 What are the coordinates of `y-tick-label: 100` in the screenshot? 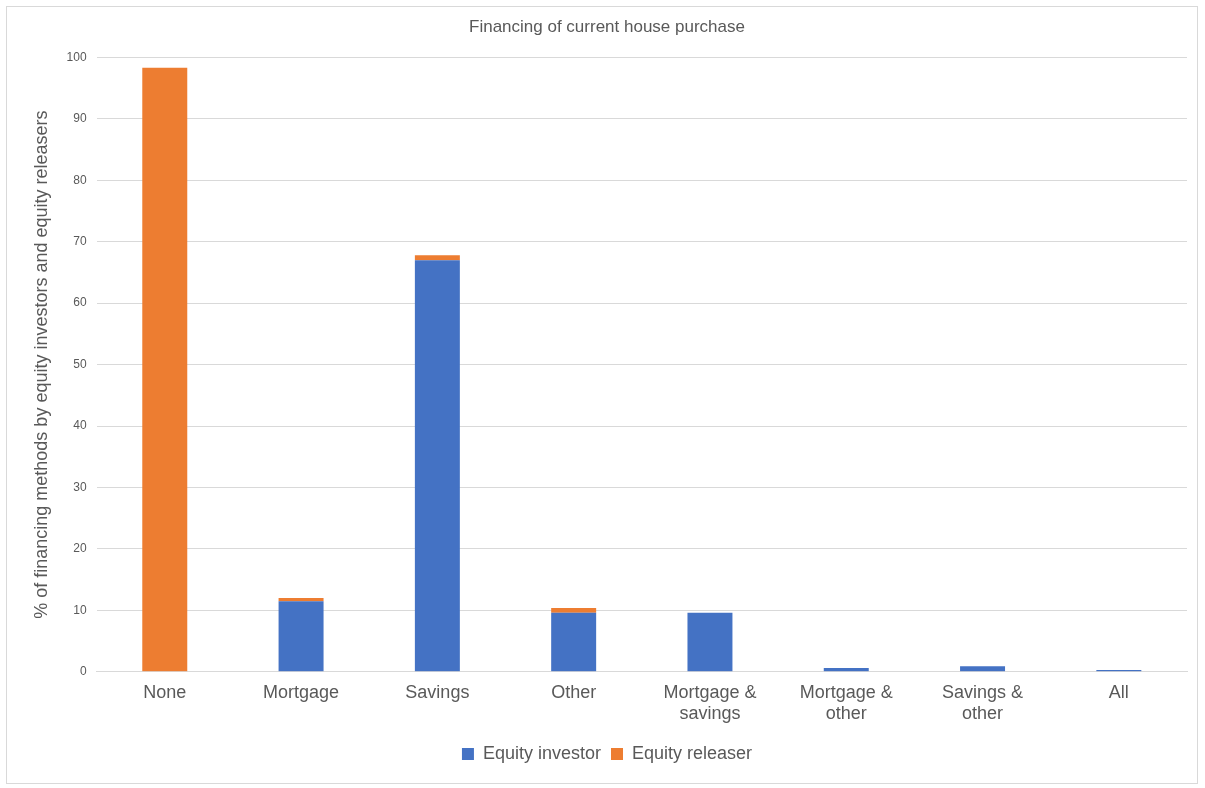 It's located at (76, 56).